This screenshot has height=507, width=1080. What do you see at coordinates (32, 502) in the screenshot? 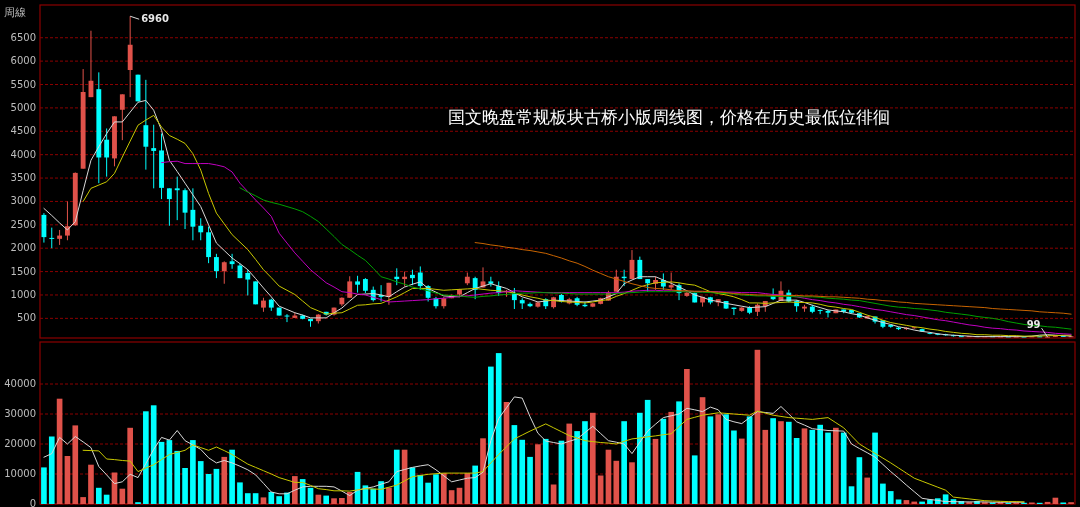
I see `y-tick-label: 0` at bounding box center [32, 502].